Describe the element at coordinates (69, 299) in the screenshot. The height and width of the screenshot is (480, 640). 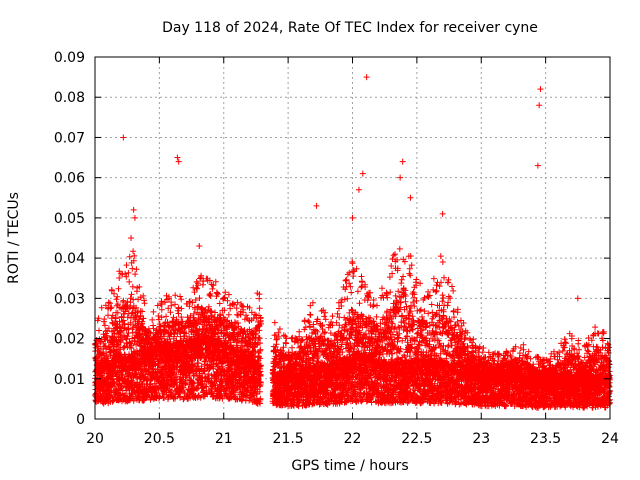
I see `y-tick-label: 0.03` at that location.